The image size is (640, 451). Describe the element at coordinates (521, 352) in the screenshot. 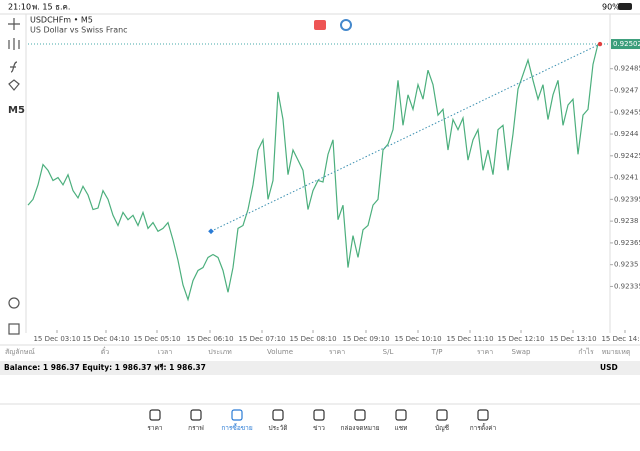

I see `column-header: Swap` at that location.